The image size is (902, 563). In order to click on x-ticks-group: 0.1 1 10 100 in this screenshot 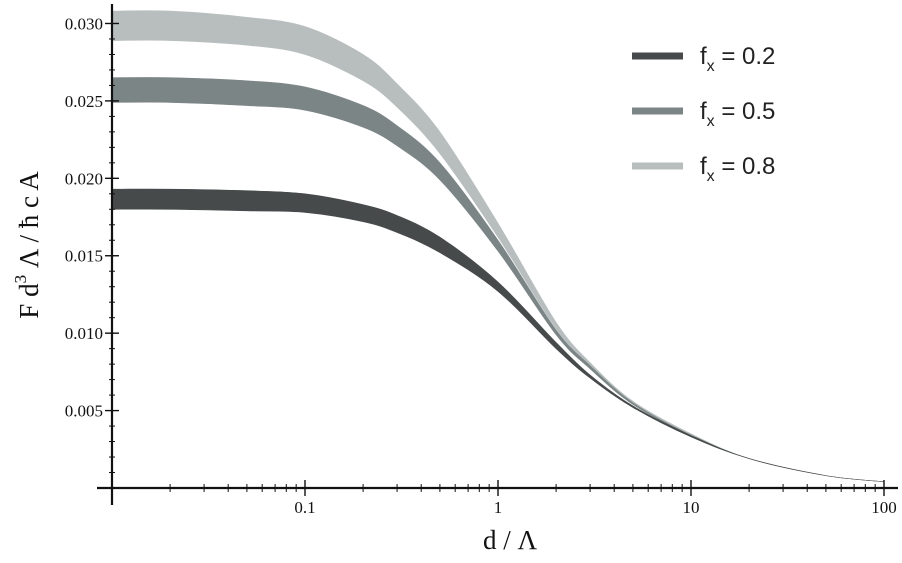, I will do `click(533, 498)`.